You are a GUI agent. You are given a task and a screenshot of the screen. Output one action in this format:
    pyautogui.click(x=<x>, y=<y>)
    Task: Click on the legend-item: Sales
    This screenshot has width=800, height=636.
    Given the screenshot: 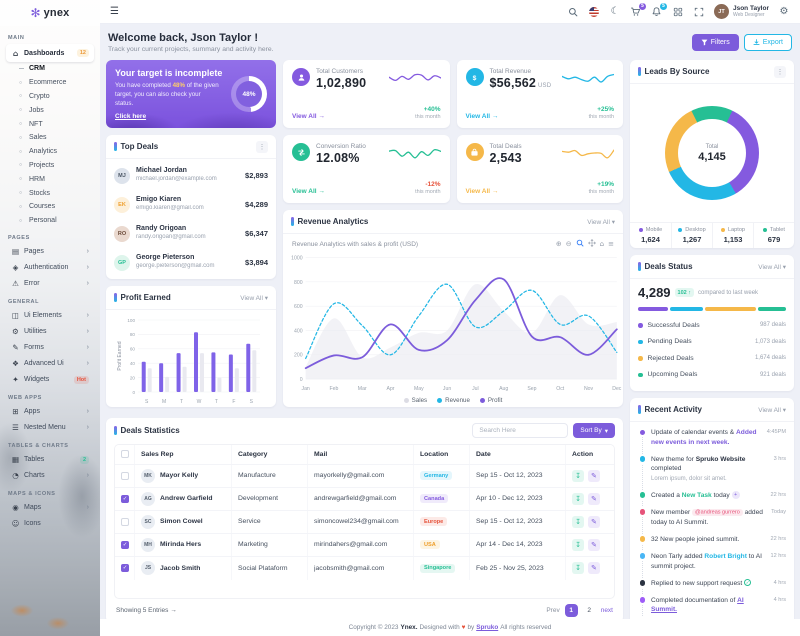 What is the action you would take?
    pyautogui.click(x=415, y=400)
    